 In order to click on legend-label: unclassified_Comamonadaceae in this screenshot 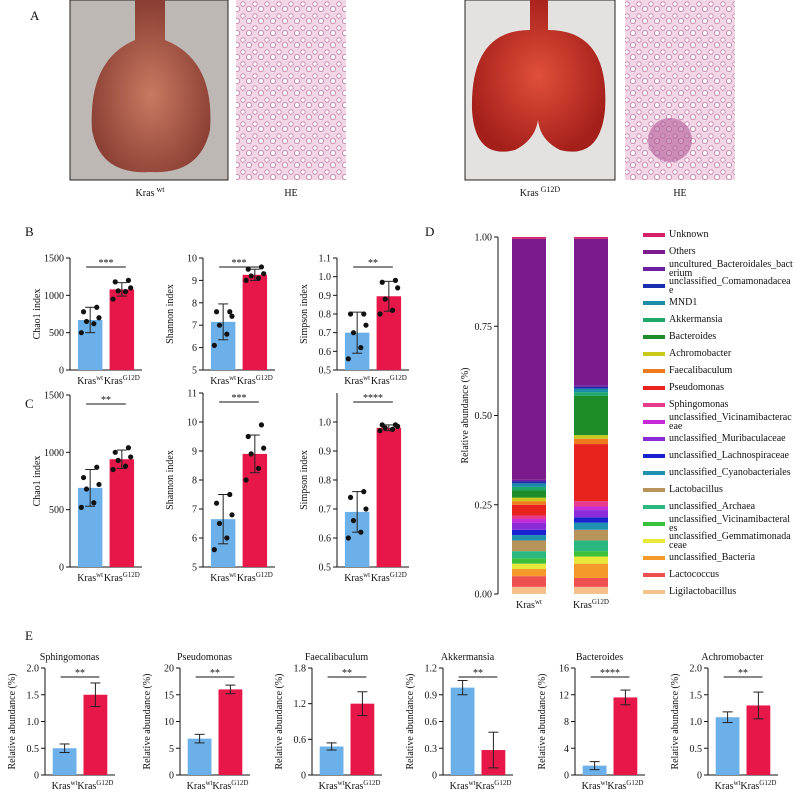, I will do `click(730, 285)`.